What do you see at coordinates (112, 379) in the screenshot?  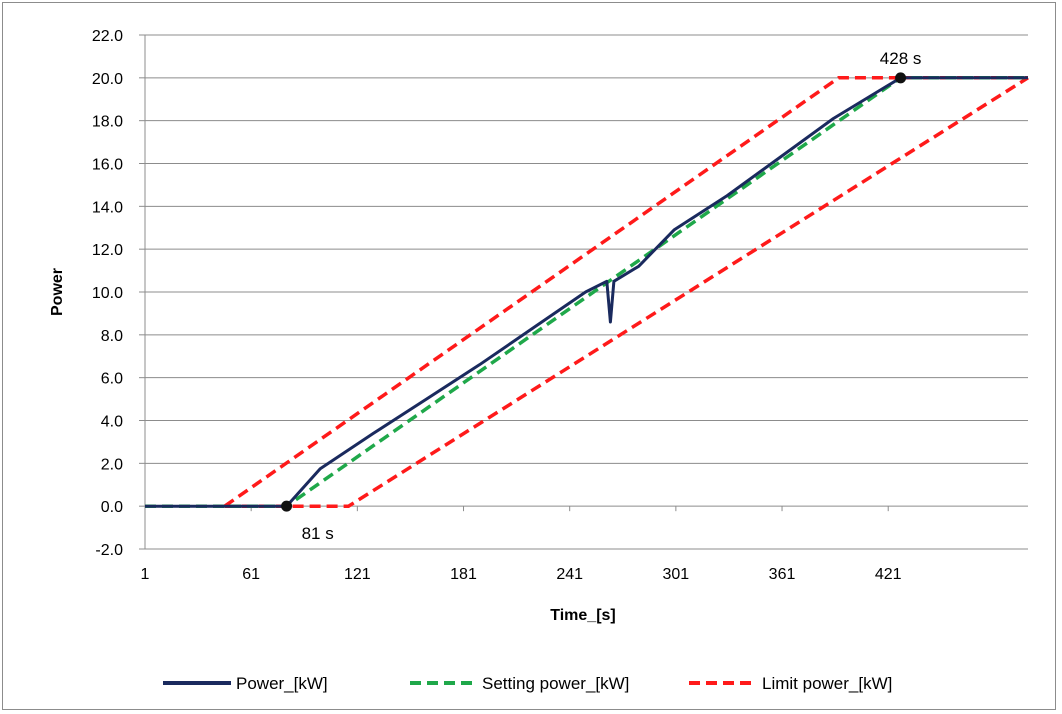 I see `y-tick-label: 6.0` at bounding box center [112, 379].